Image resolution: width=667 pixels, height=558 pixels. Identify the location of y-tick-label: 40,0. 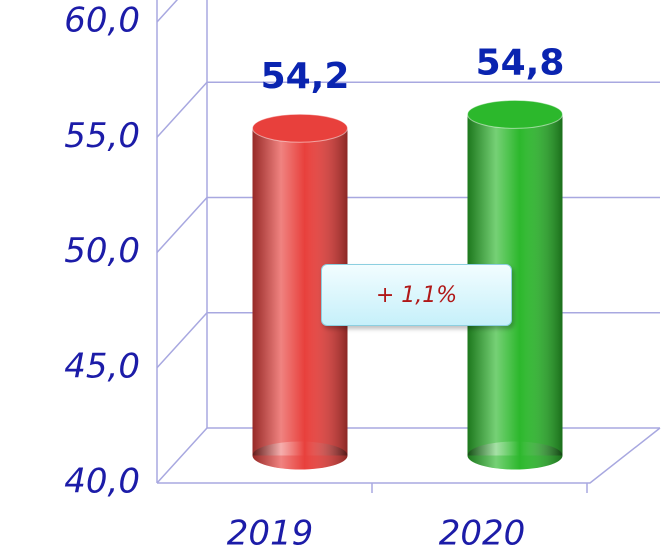
(102, 482).